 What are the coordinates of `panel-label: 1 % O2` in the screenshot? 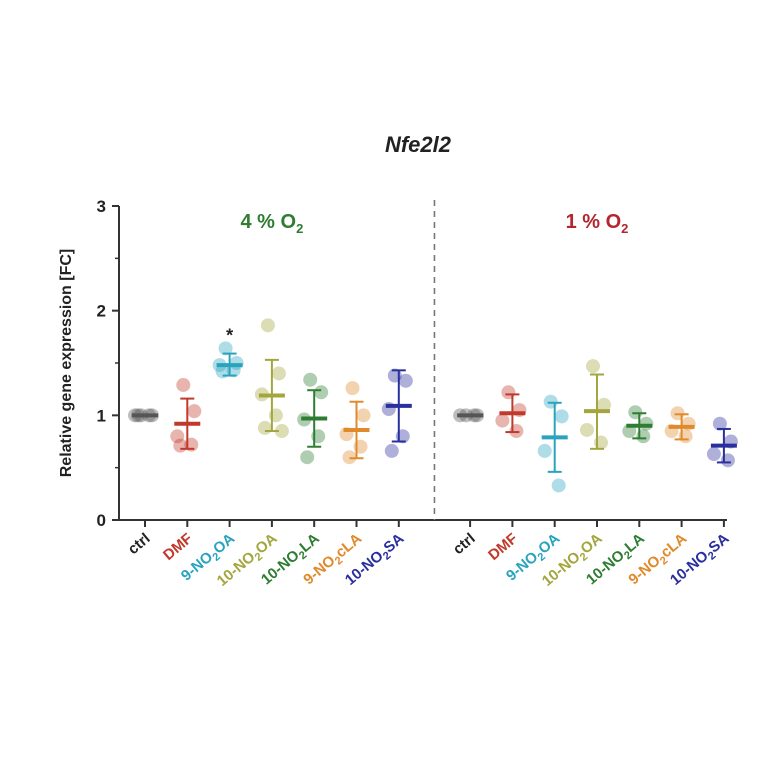 It's located at (597, 223).